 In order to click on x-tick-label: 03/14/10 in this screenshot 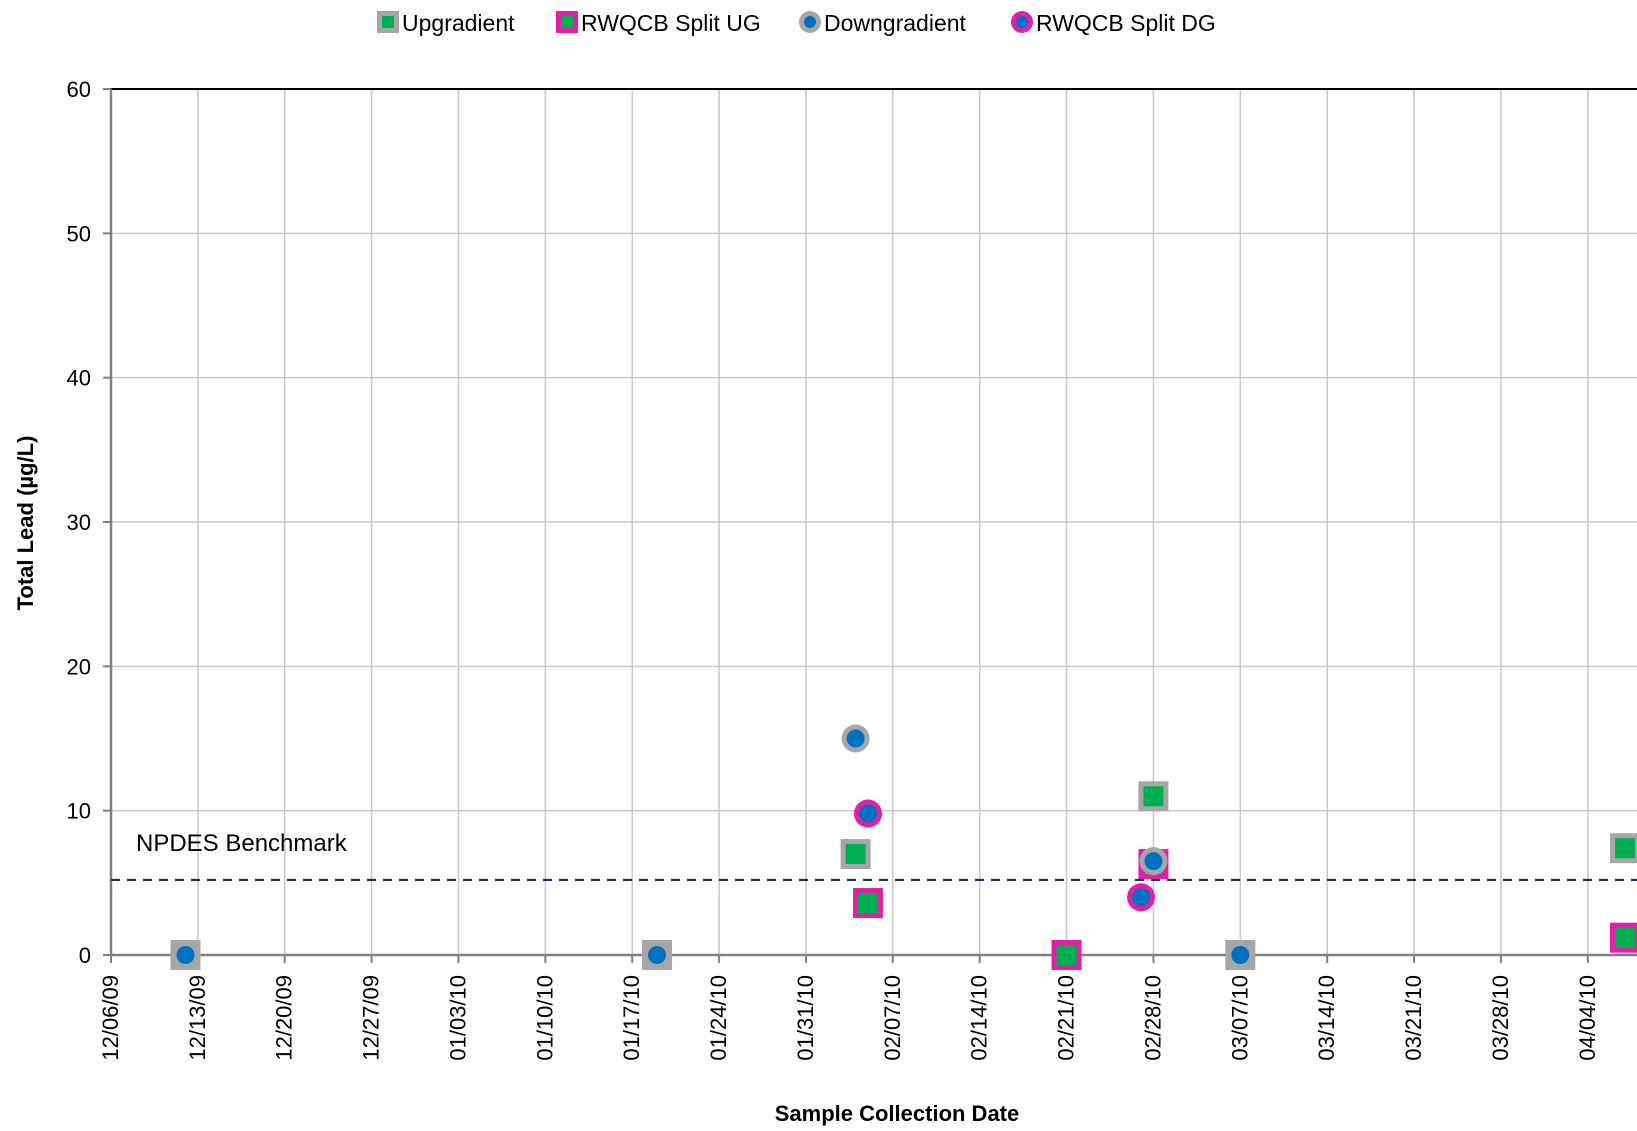, I will do `click(1326, 1018)`.